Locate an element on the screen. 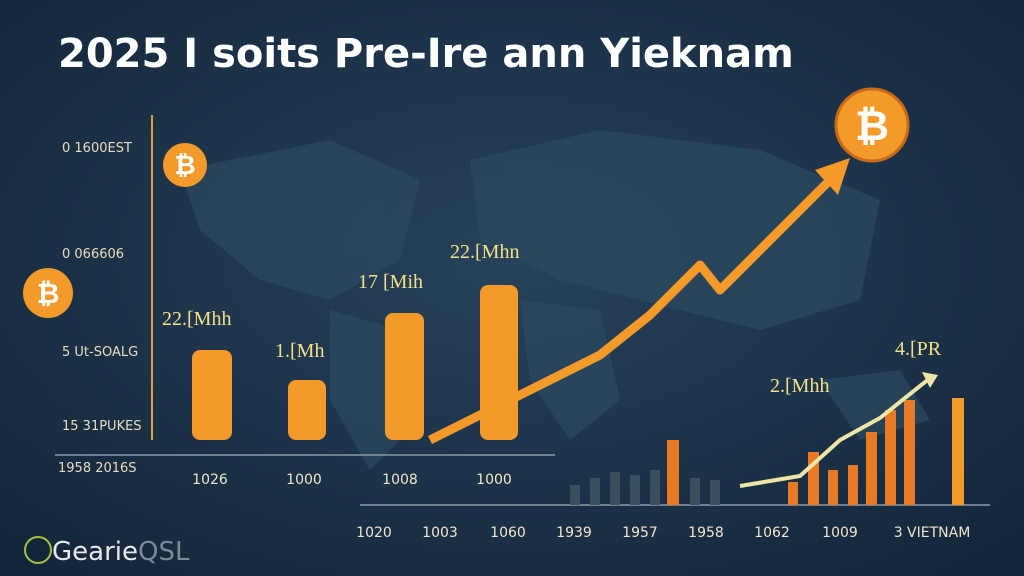 The height and width of the screenshot is (576, 1024). bottom-label: 1062 is located at coordinates (772, 533).